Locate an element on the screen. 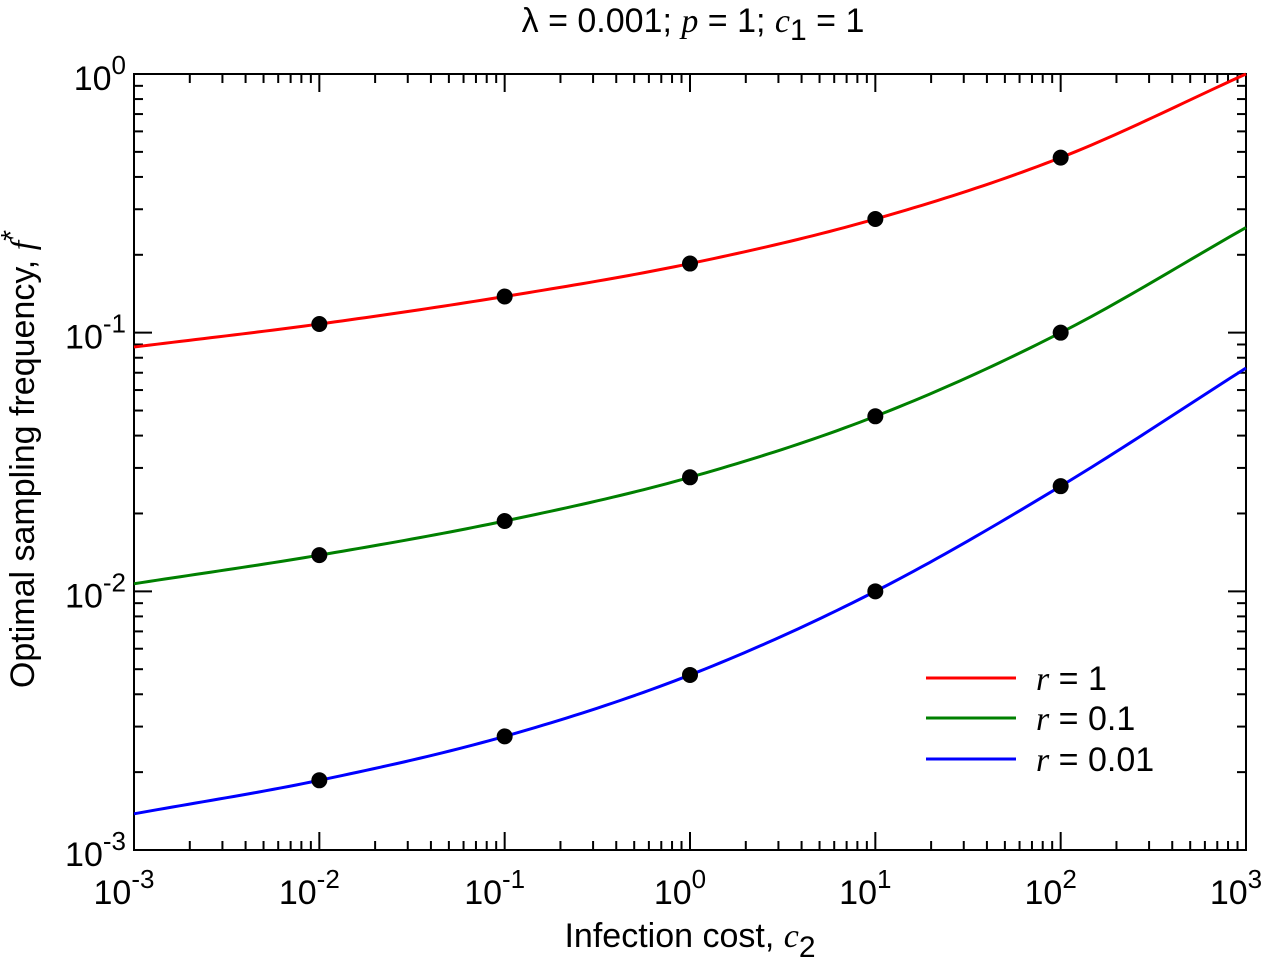 This screenshot has height=970, width=1280. legend-label-0: r = 1 is located at coordinates (1071, 679).